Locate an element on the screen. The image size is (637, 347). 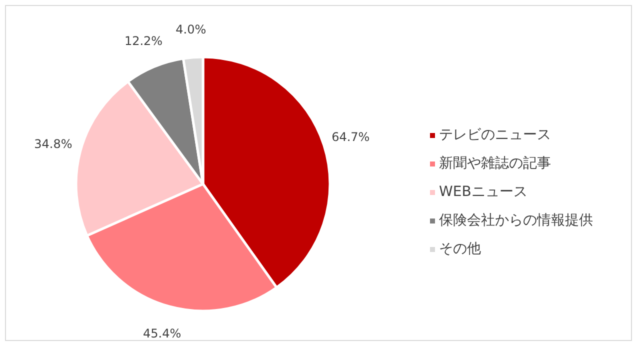
legend-label: 保険会社からの情報提供 is located at coordinates (516, 220).